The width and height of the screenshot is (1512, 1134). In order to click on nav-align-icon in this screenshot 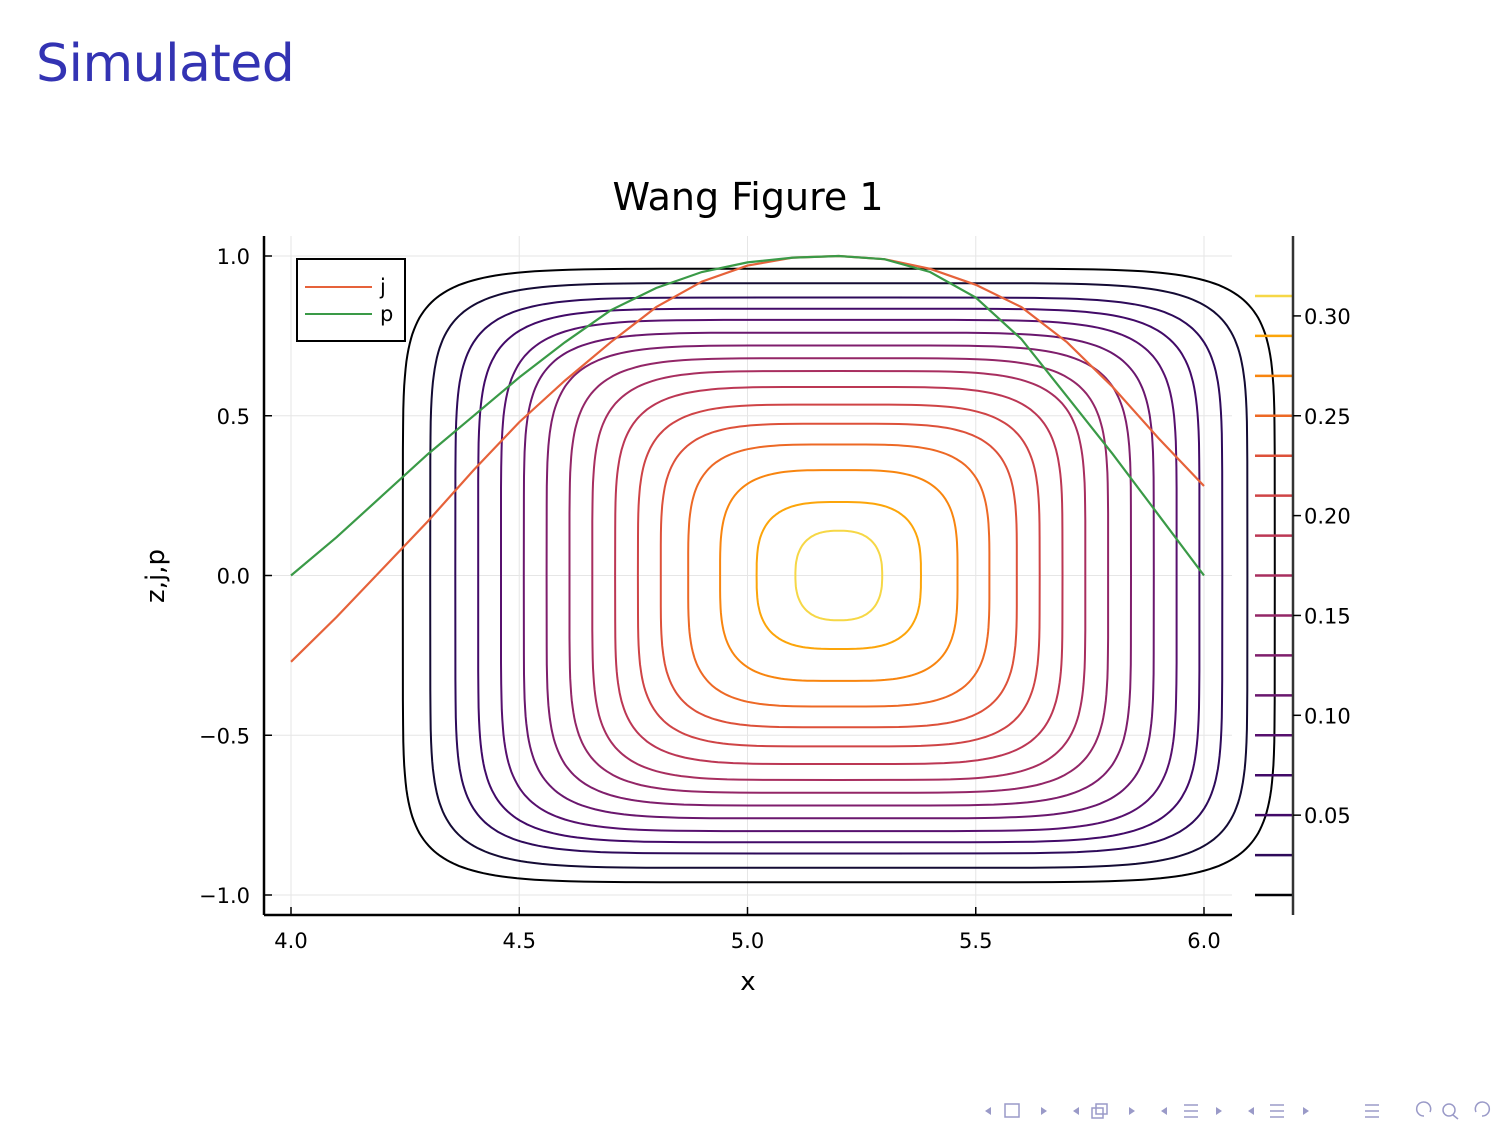, I will do `click(1372, 1111)`.